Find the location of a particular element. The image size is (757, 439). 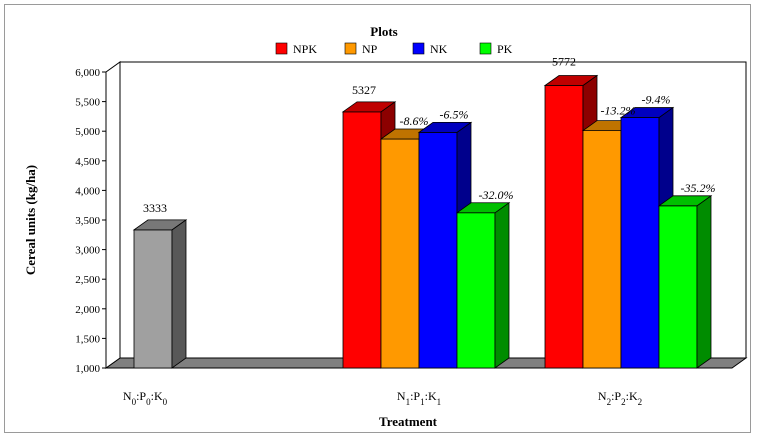

y-tick-label: 1,500 is located at coordinates (87, 339).